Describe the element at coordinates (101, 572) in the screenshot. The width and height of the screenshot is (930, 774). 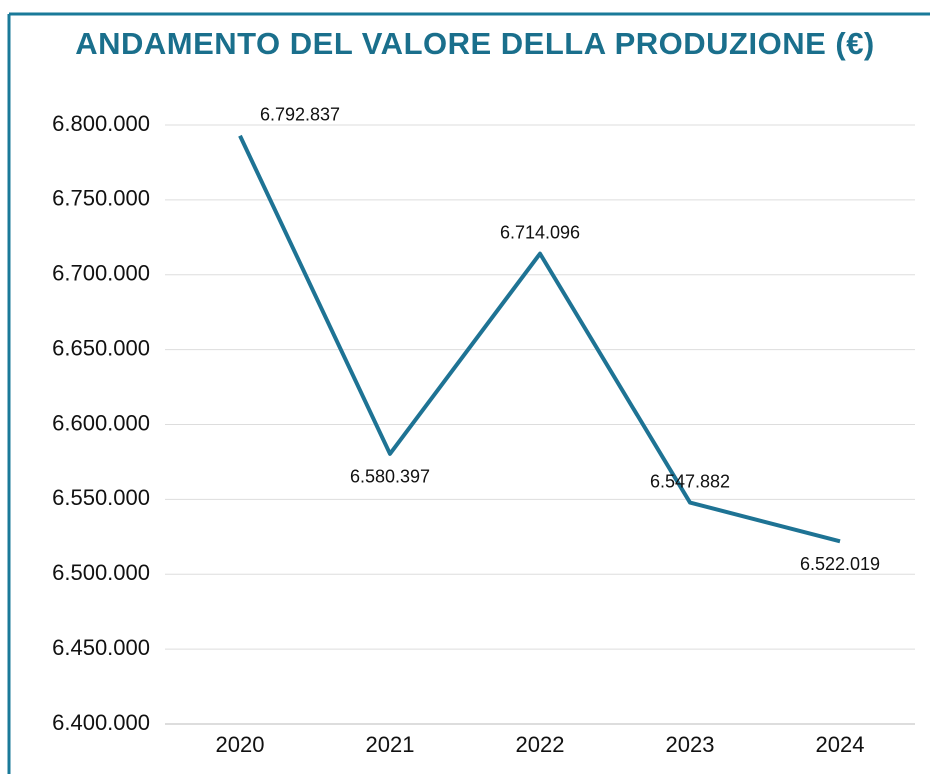
I see `y-tick-label: 6.500.000` at that location.